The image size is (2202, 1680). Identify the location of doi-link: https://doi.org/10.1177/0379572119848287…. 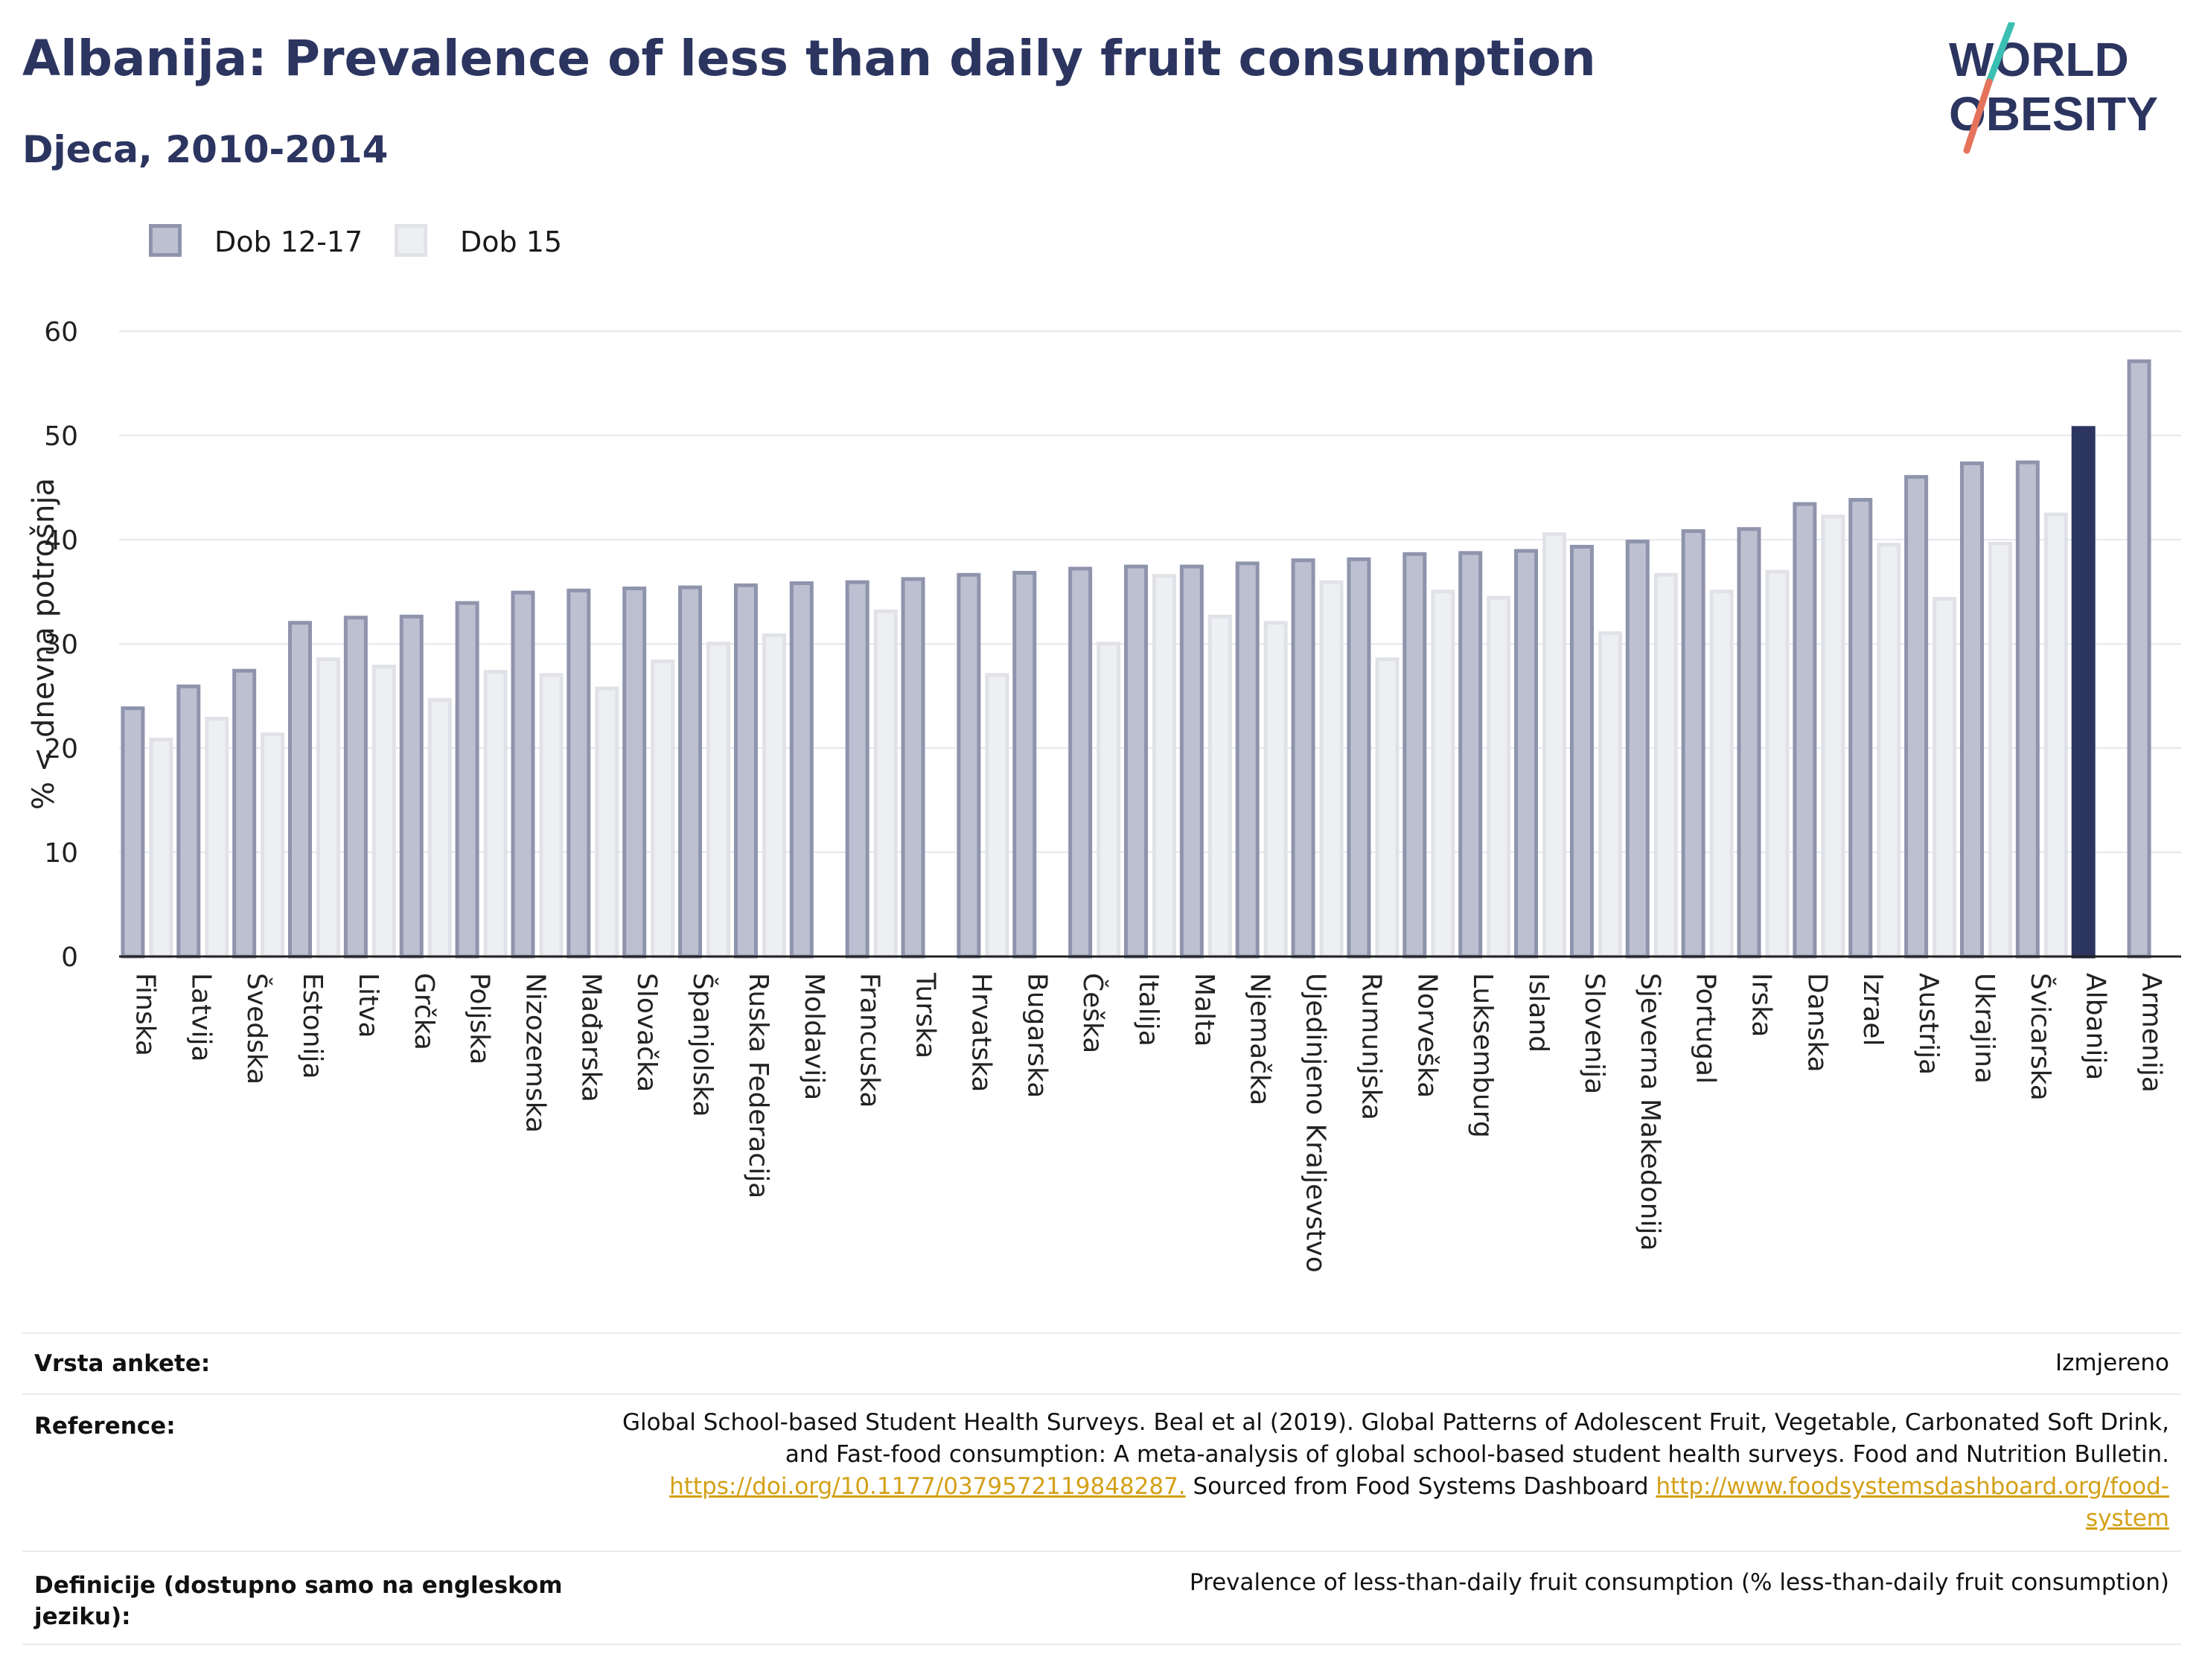
(927, 1486).